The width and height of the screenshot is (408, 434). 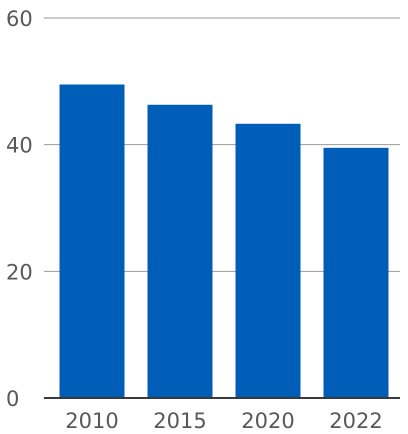 I want to click on x-tick-label: 2010, so click(x=91, y=421).